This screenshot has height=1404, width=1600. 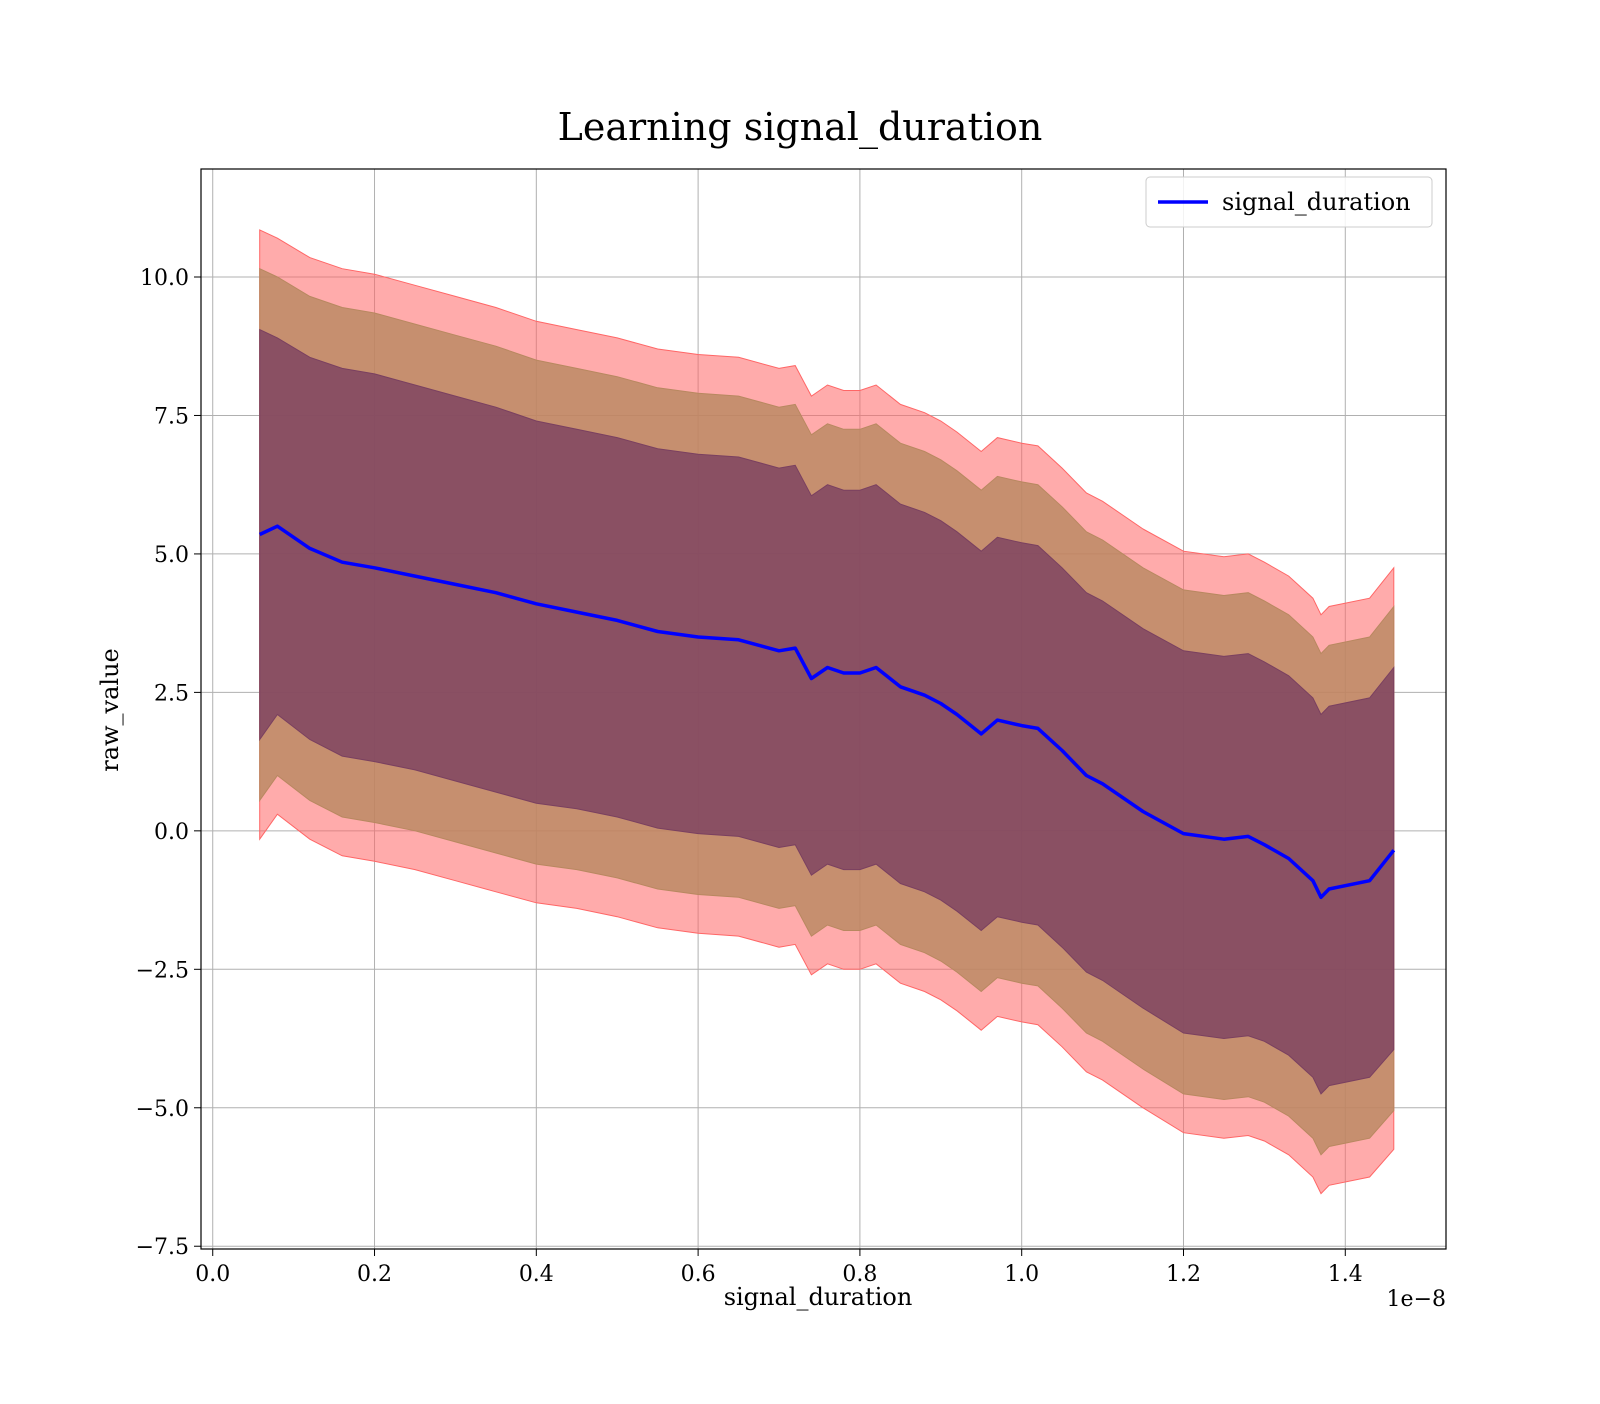 I want to click on y-tick-label: 10.0, so click(x=164, y=278).